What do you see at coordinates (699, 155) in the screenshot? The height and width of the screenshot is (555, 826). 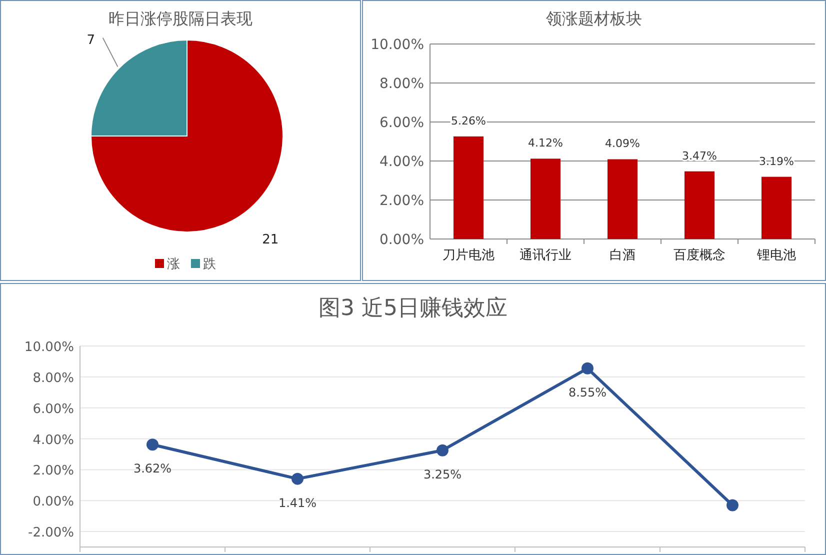 I see `data-label: 3.47%` at bounding box center [699, 155].